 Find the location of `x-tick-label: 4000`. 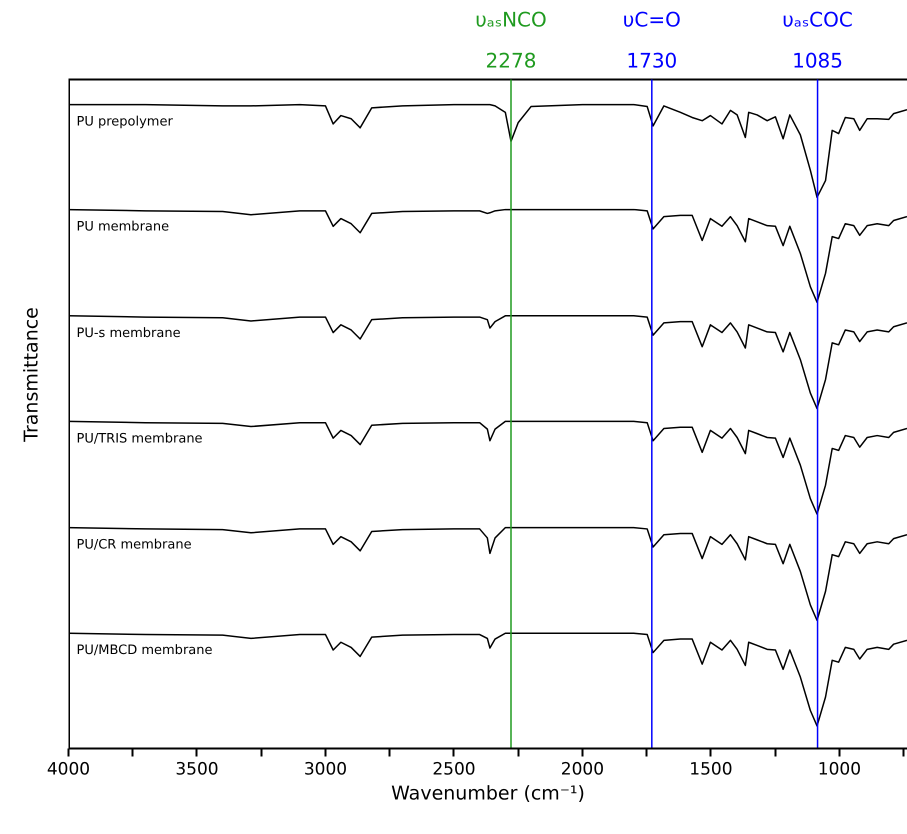

x-tick-label: 4000 is located at coordinates (68, 770).